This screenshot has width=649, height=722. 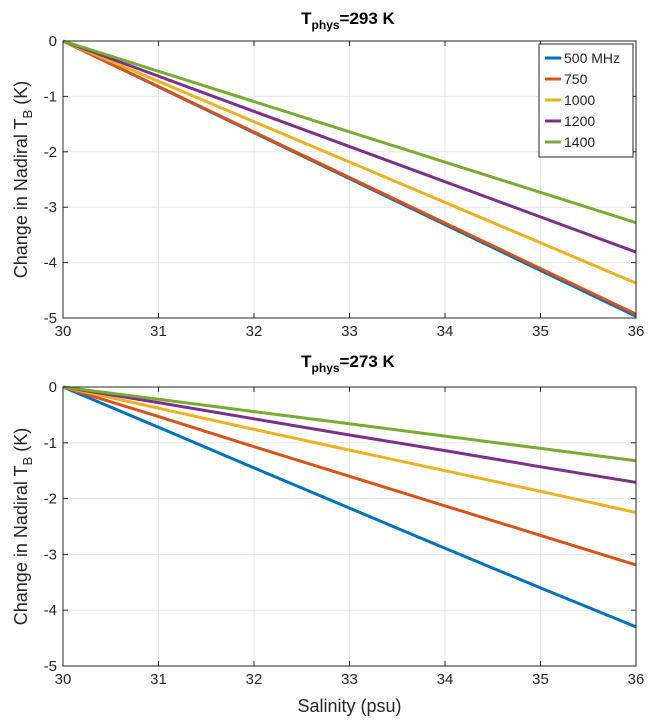 What do you see at coordinates (592, 58) in the screenshot?
I see `legend-label: 500 MHz` at bounding box center [592, 58].